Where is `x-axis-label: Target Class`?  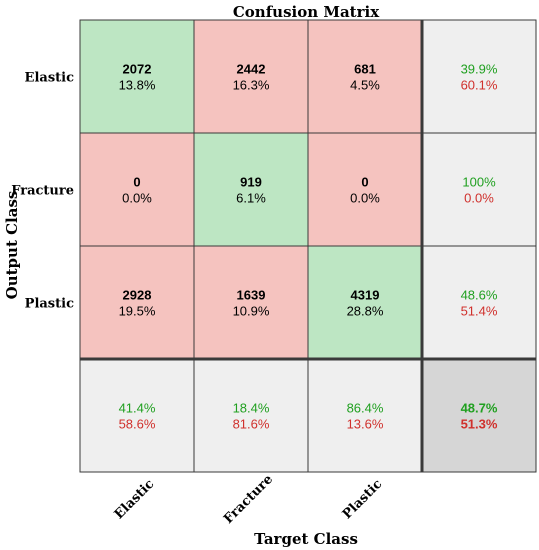
x-axis-label: Target Class is located at coordinates (306, 539).